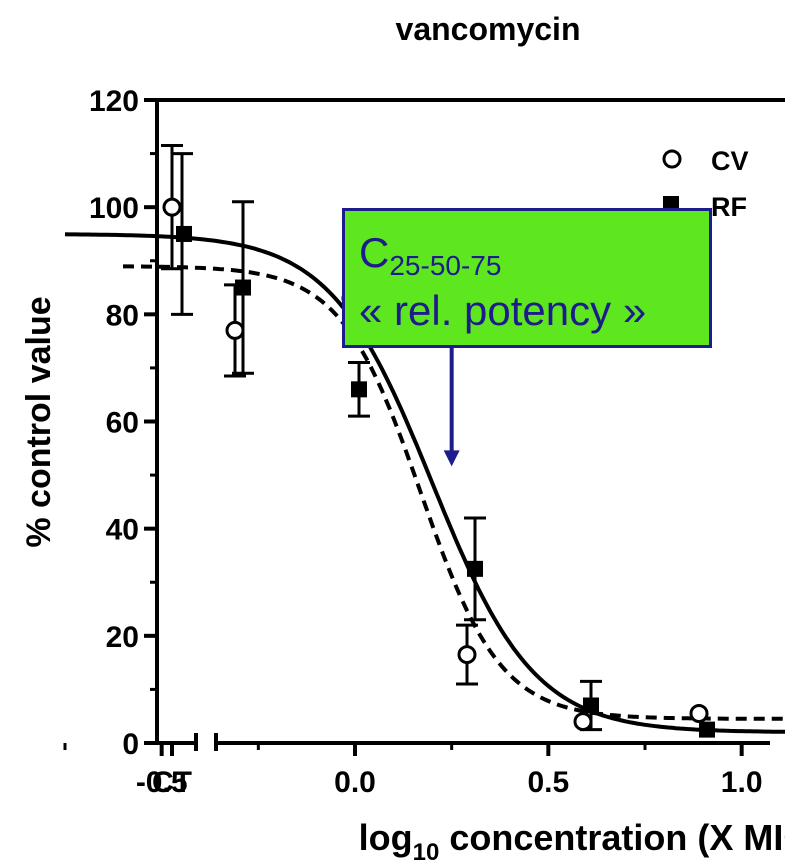 The image size is (785, 868). Describe the element at coordinates (503, 310) in the screenshot. I see `annotation-line-2: « rel. potency »` at that location.